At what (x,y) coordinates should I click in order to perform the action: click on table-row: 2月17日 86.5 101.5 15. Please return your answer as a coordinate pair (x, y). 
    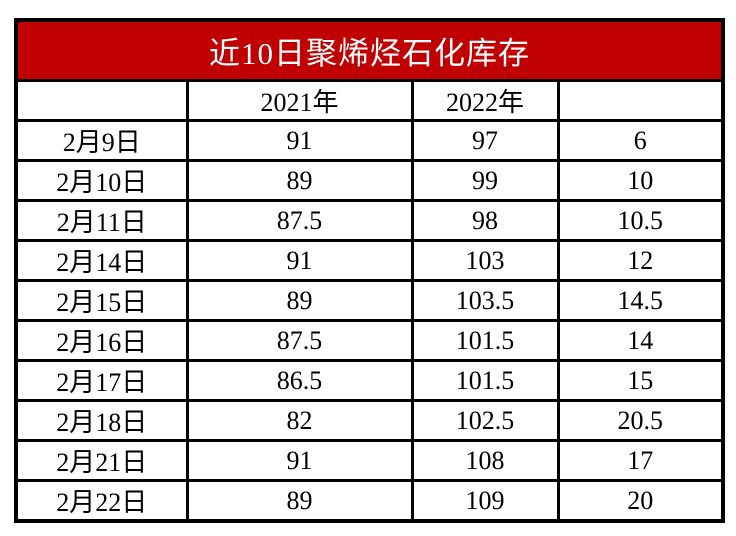
    Looking at the image, I should click on (369, 380).